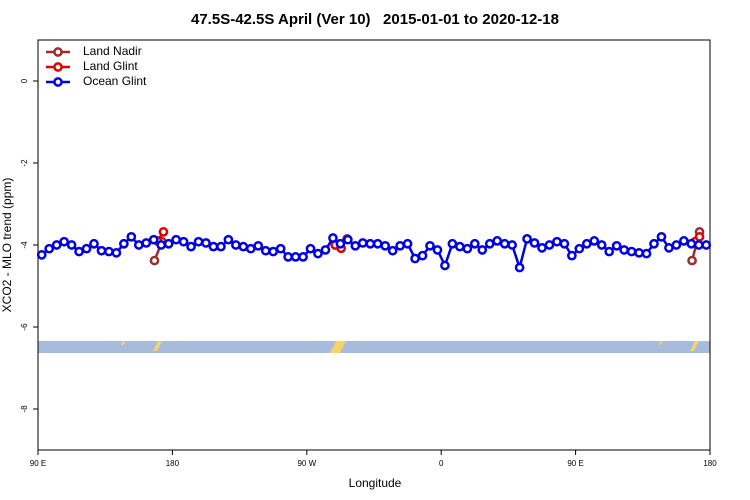  I want to click on x-axis-label: Longitude, so click(375, 483).